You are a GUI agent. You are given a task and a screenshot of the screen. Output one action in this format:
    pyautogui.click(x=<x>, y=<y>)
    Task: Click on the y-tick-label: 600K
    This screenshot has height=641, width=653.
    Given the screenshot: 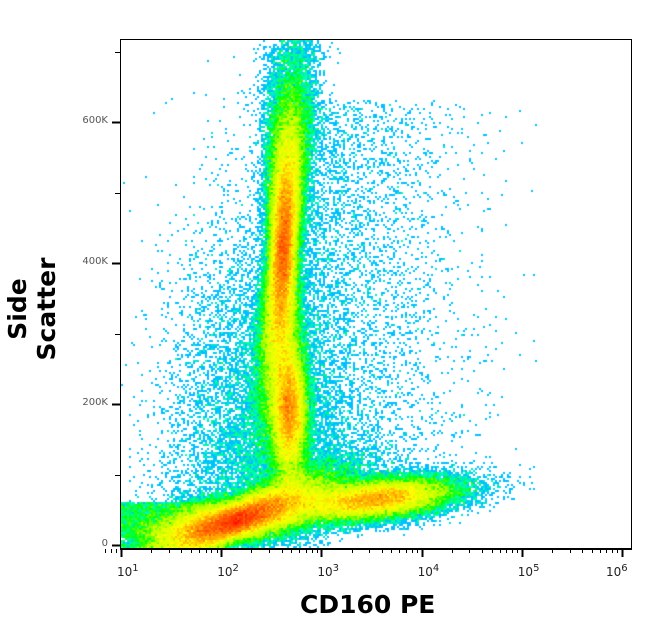 What is the action you would take?
    pyautogui.click(x=95, y=120)
    